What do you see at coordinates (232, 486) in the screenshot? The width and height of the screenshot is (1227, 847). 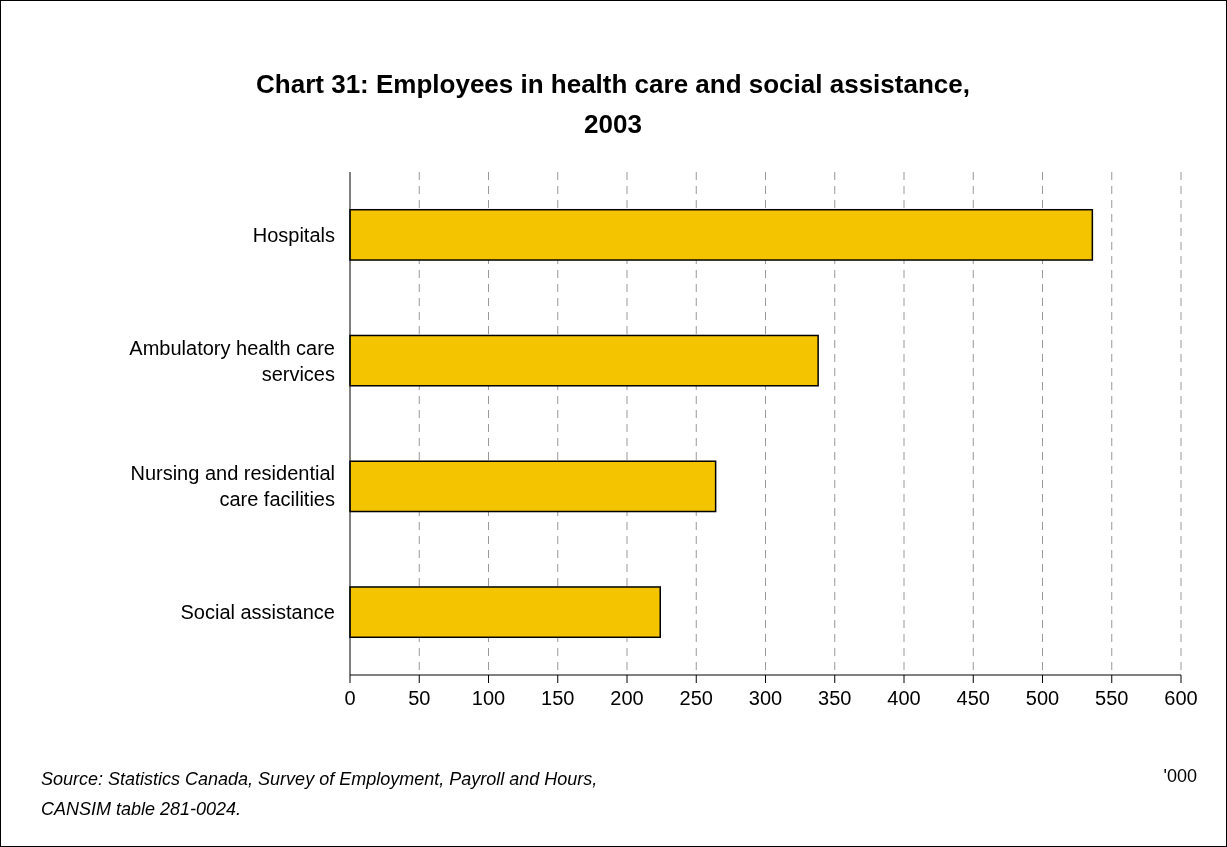 I see `y-tick-label: Nursing and residential care facilities` at bounding box center [232, 486].